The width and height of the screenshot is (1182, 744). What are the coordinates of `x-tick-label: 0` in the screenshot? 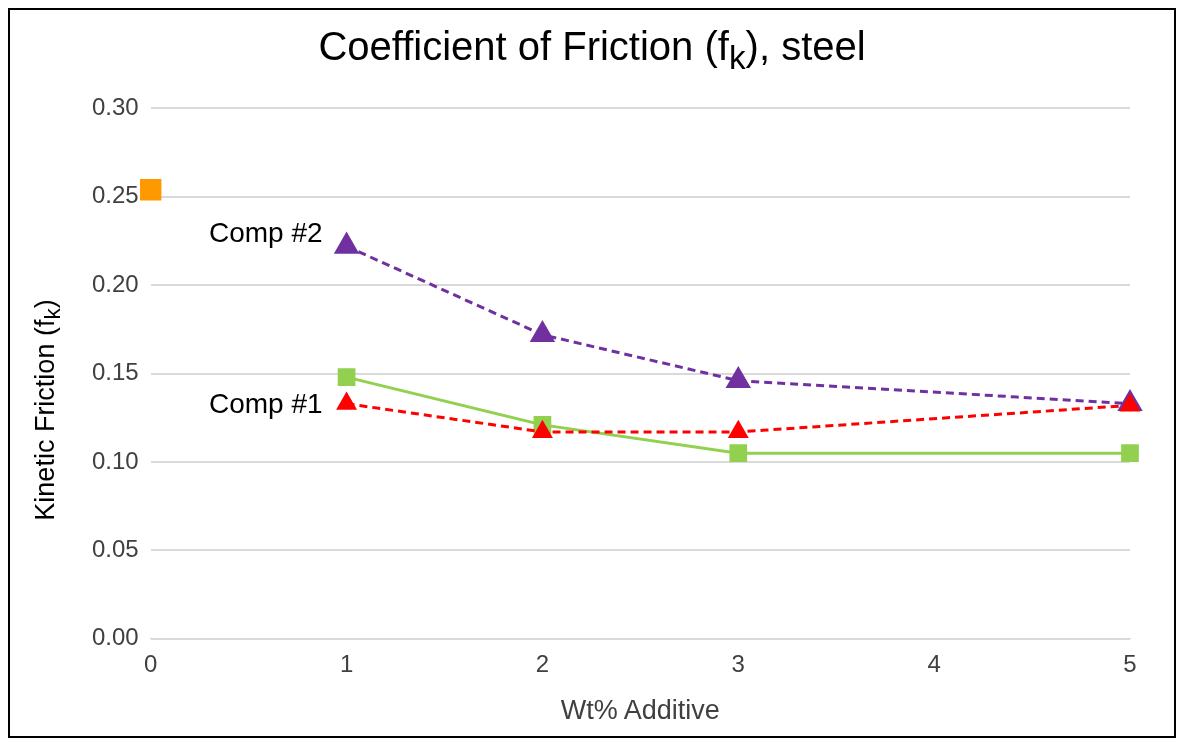 It's located at (151, 663).